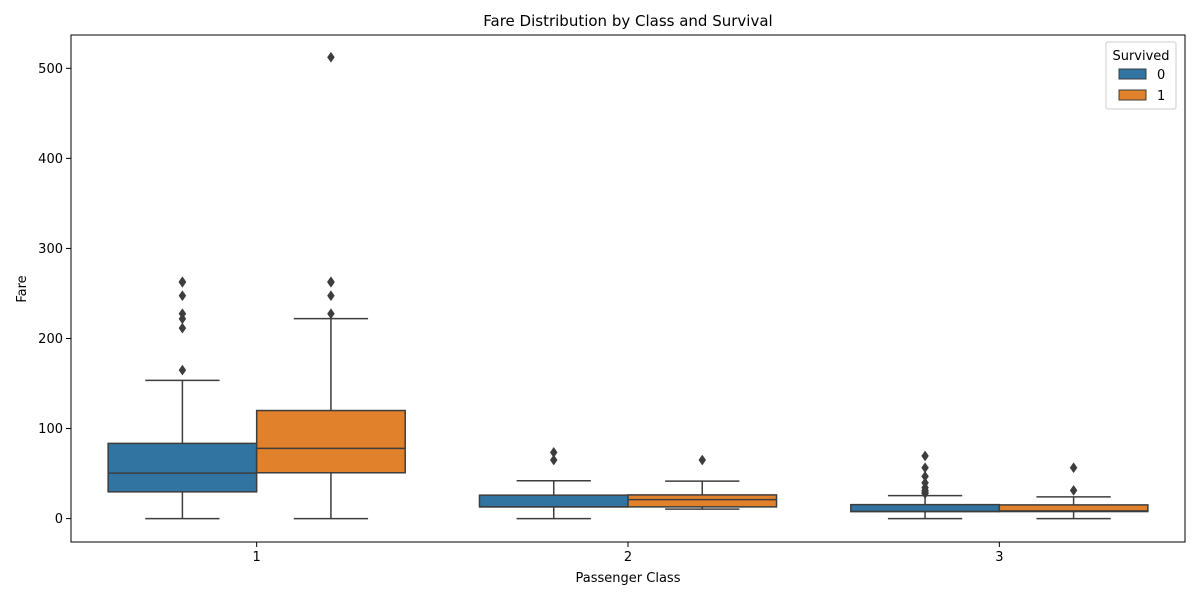 This screenshot has width=1200, height=600. Describe the element at coordinates (257, 557) in the screenshot. I see `x-tick-label-1: 1` at that location.